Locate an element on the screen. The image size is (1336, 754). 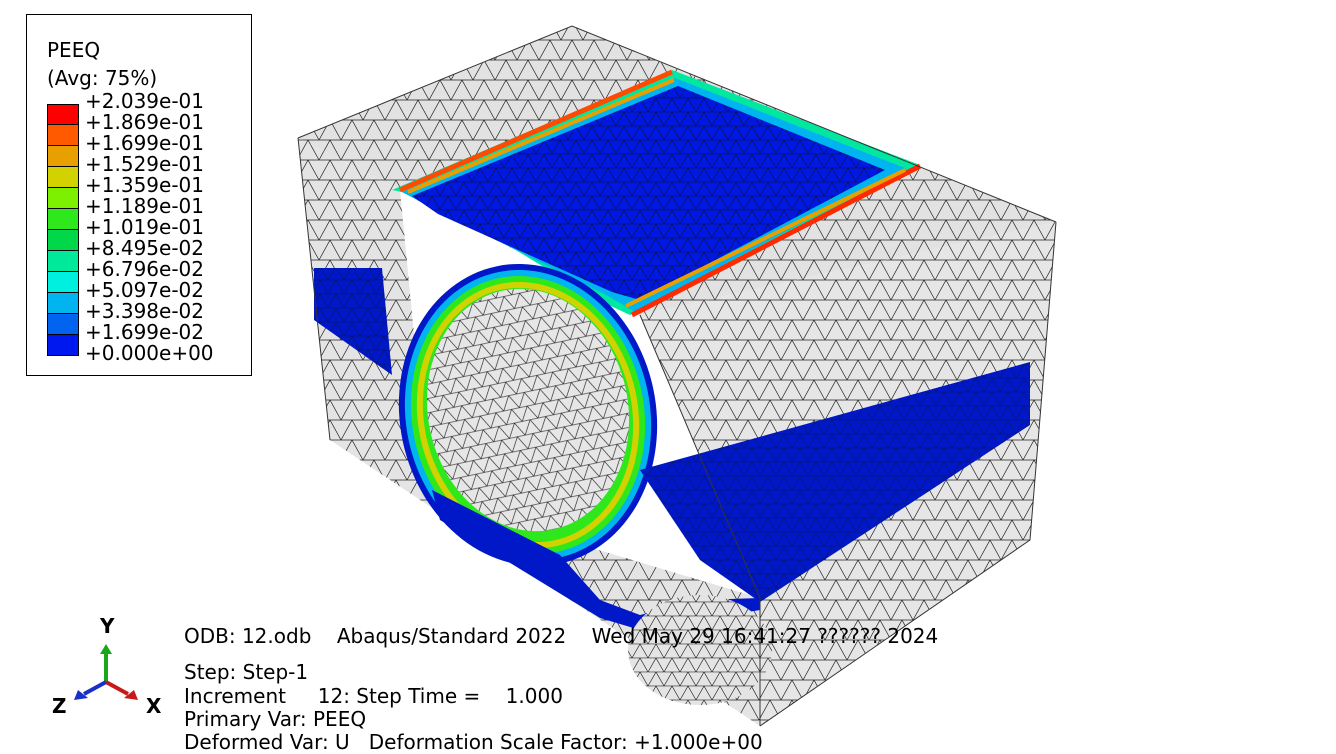
x-arrow-head is located at coordinates (131, 695).